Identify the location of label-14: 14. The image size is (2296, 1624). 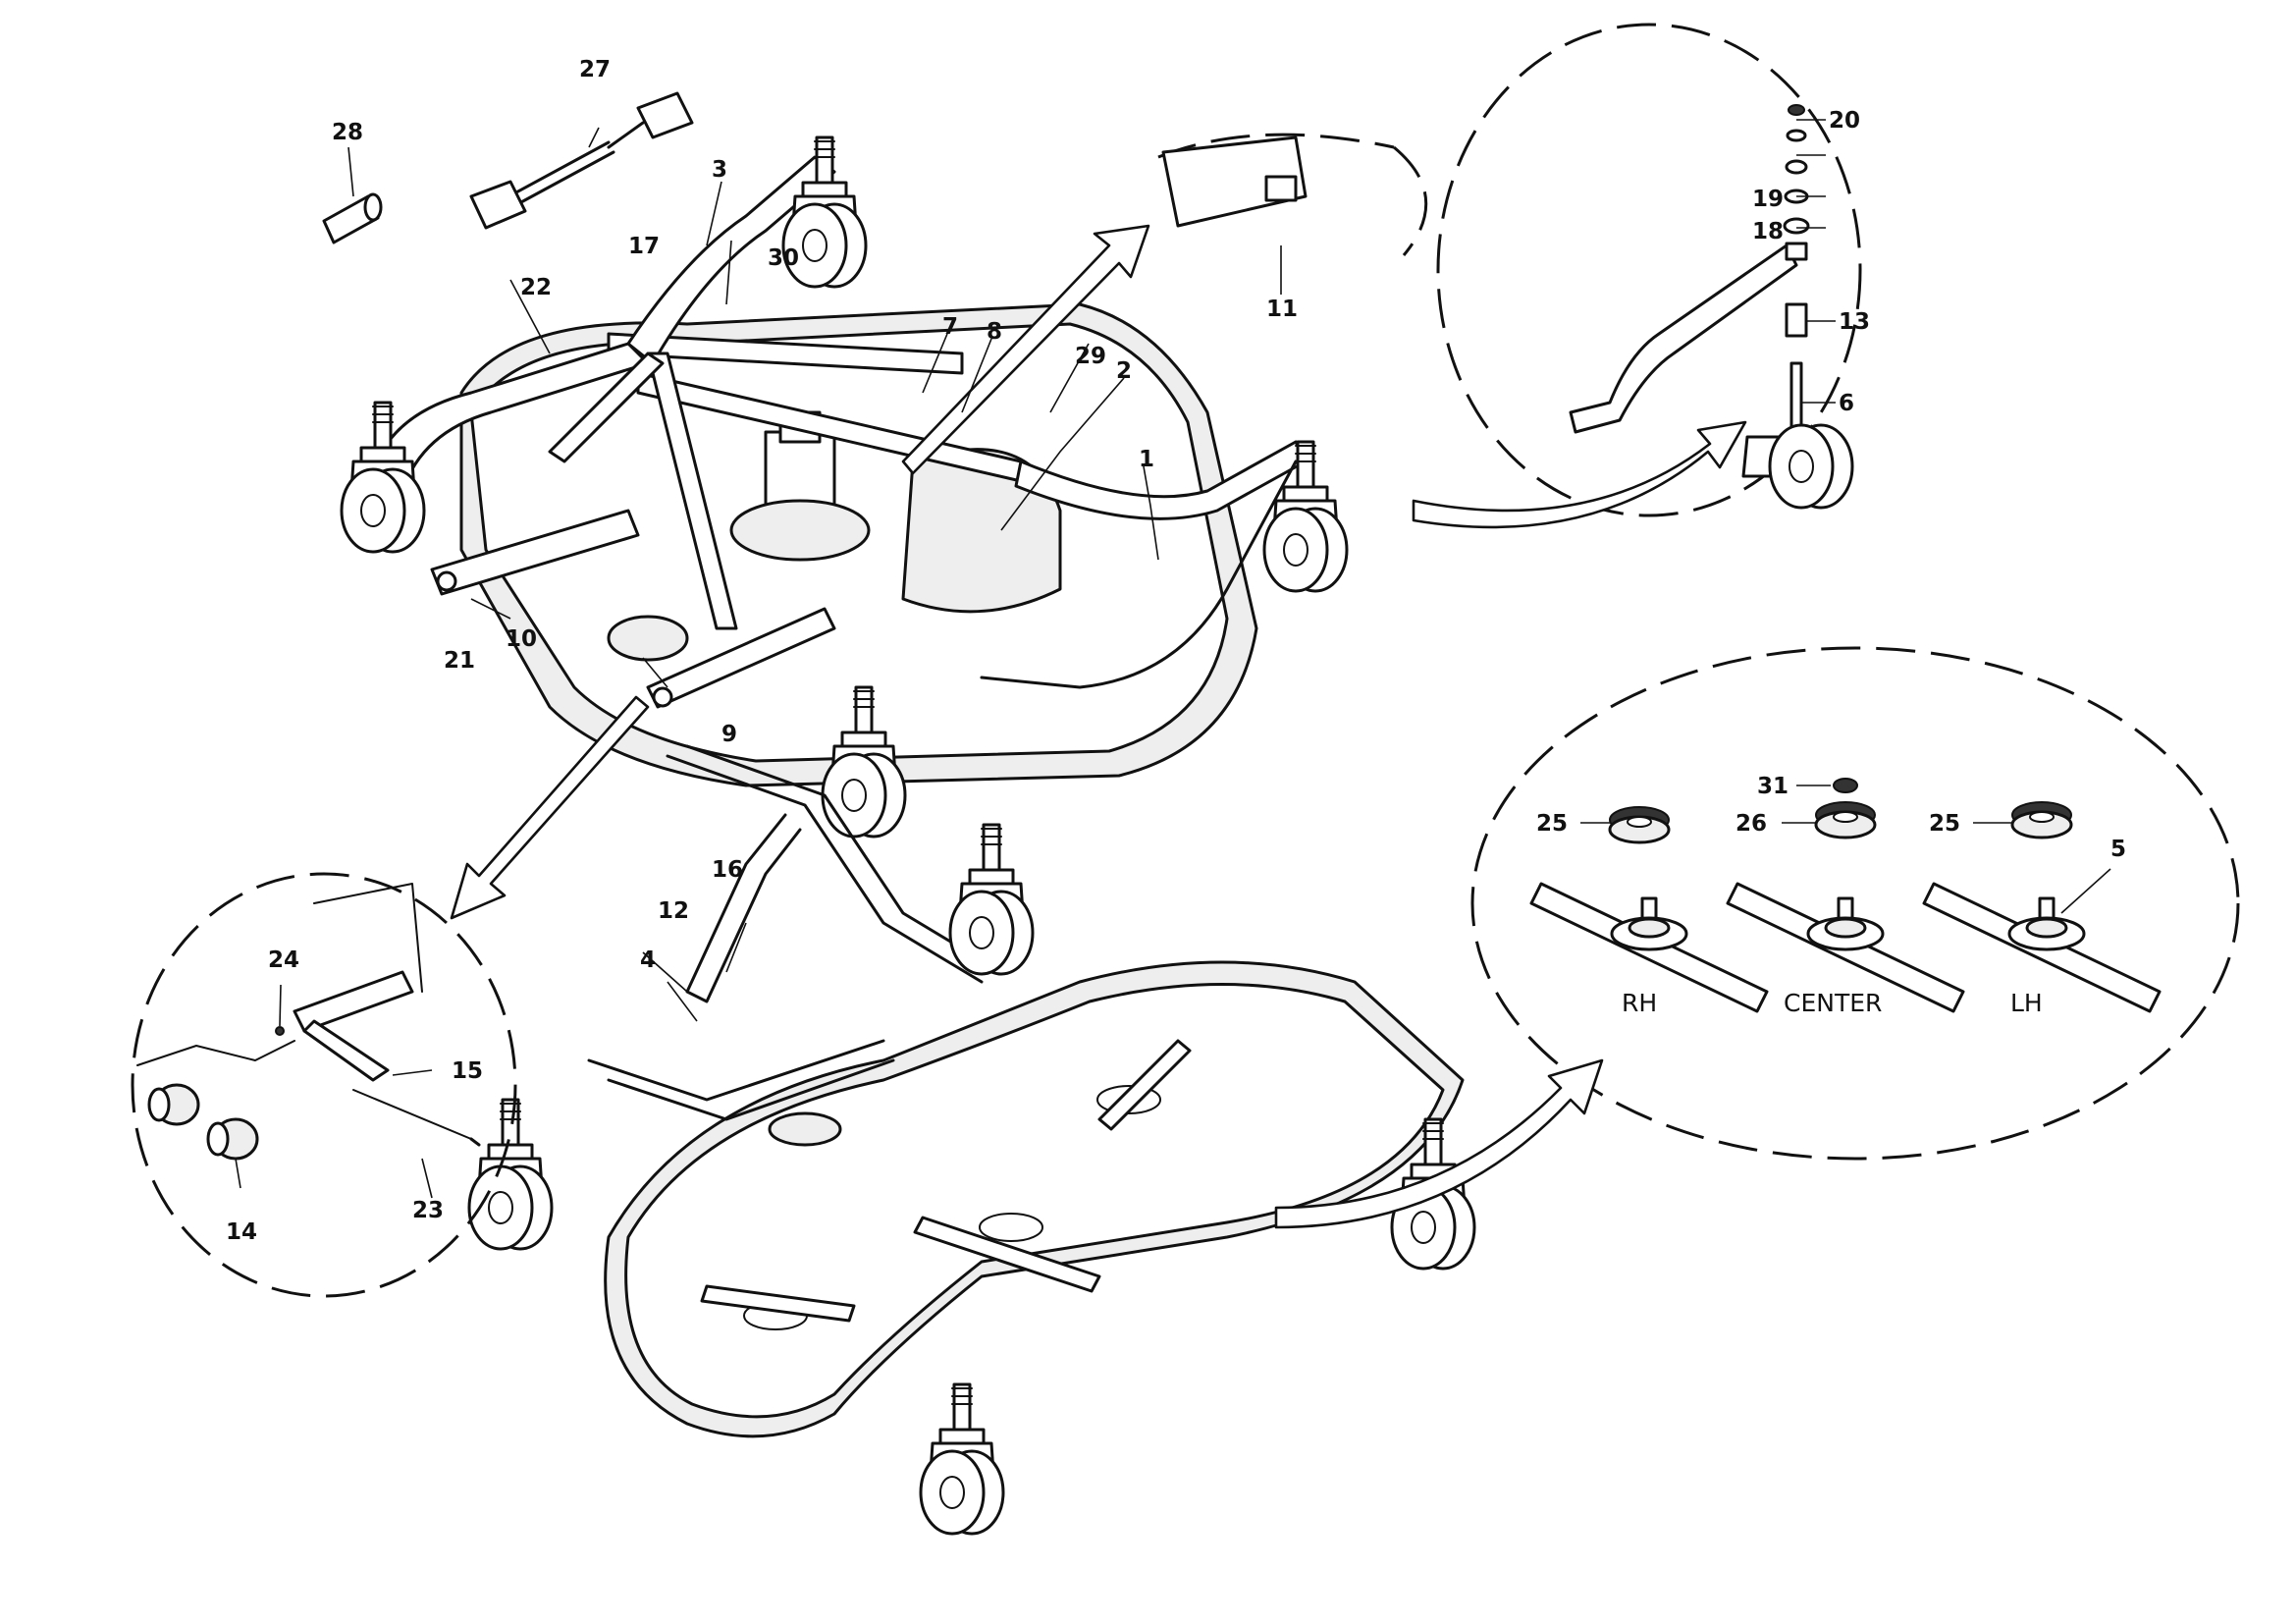
(242, 1232).